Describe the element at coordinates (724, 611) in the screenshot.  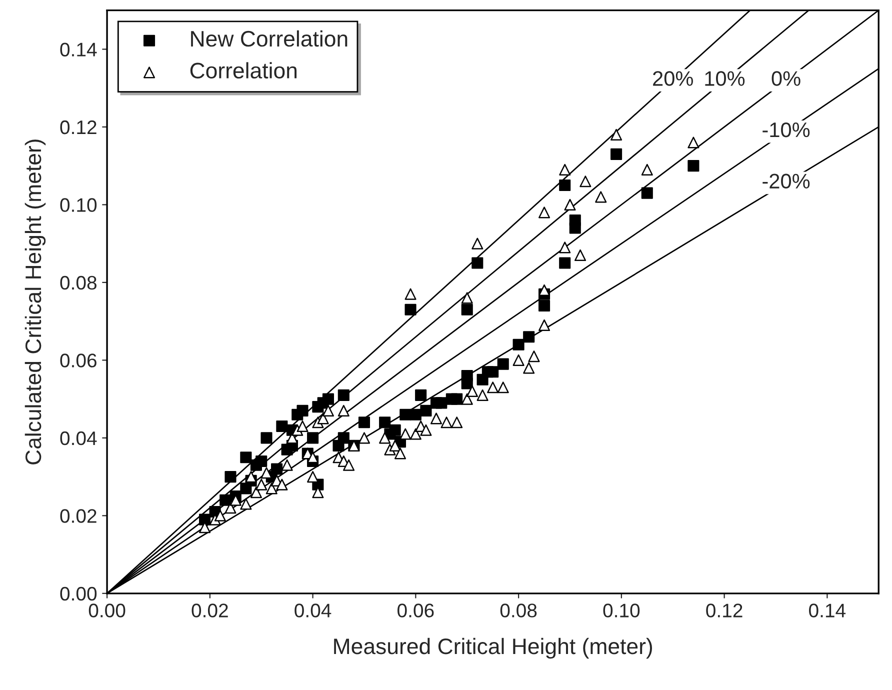
I see `x-tick-label: 0.12` at that location.